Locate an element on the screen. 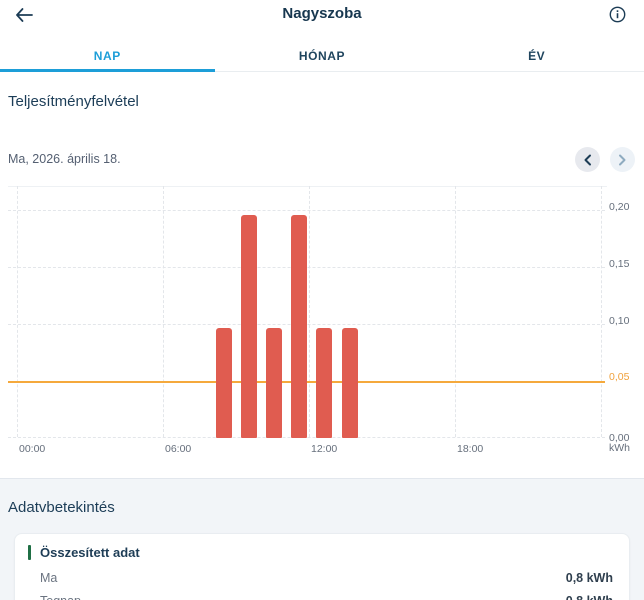 This screenshot has width=644, height=600. horizontal-gridline is located at coordinates (306, 210).